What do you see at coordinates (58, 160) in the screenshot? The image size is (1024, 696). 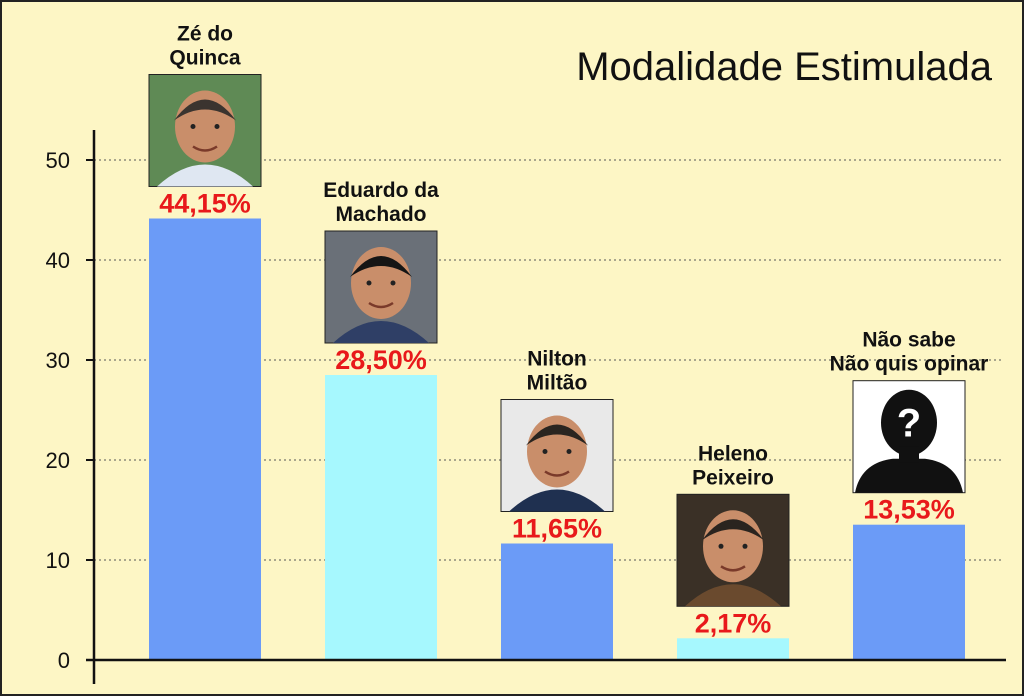 I see `y-tick-label-50: 50` at bounding box center [58, 160].